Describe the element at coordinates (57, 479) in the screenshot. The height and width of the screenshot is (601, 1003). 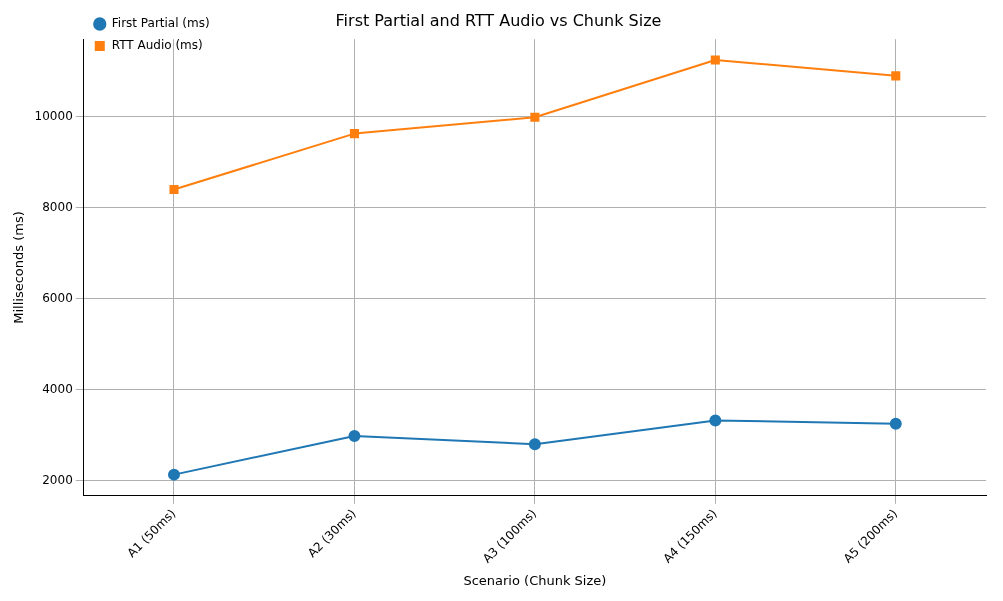
I see `y-tick-label: 2000` at that location.